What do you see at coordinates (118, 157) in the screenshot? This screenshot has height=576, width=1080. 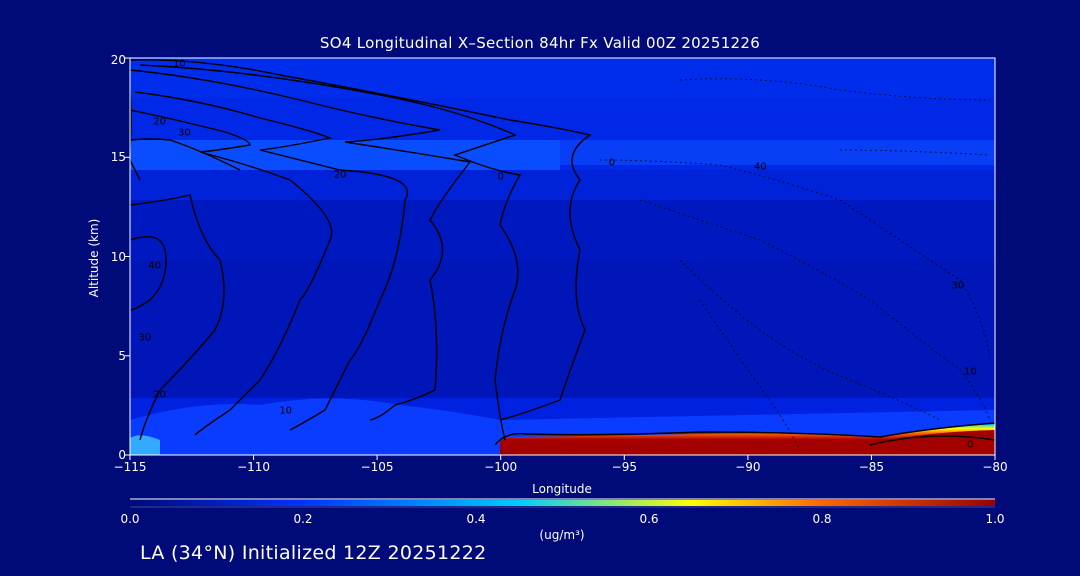 I see `y-tick-label: 15` at bounding box center [118, 157].